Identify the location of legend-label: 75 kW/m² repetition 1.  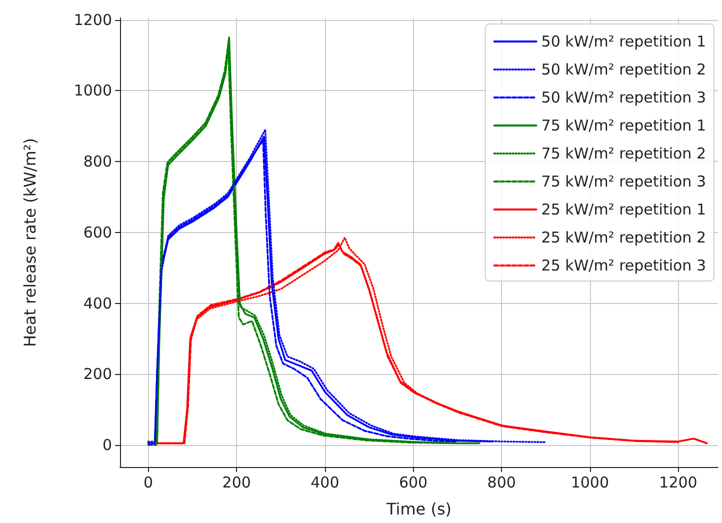
(623, 125).